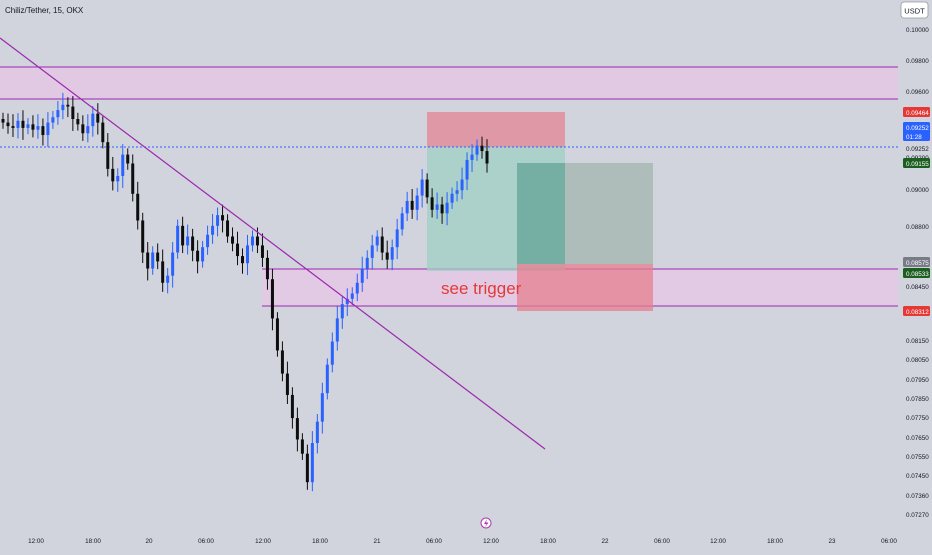  I want to click on currency-button-label: USDT, so click(914, 11).